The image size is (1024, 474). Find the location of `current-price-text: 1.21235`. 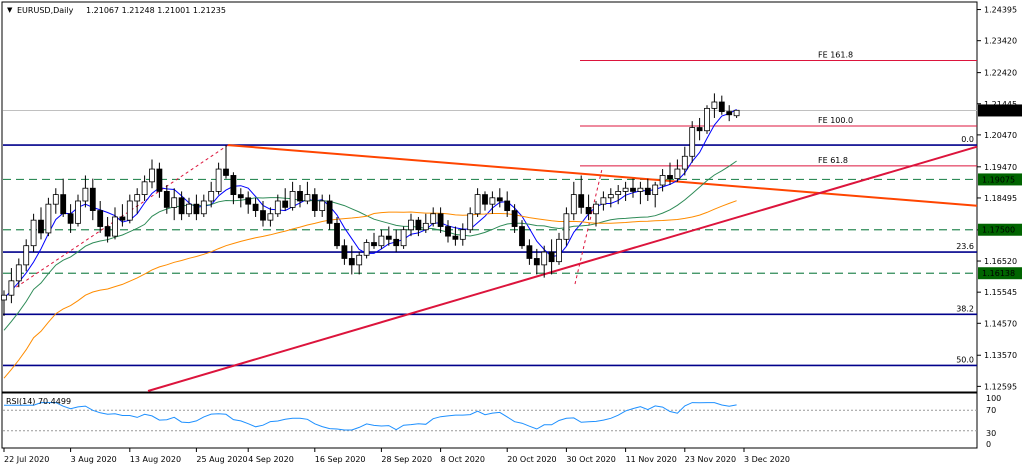

current-price-text: 1.21235 is located at coordinates (998, 110).